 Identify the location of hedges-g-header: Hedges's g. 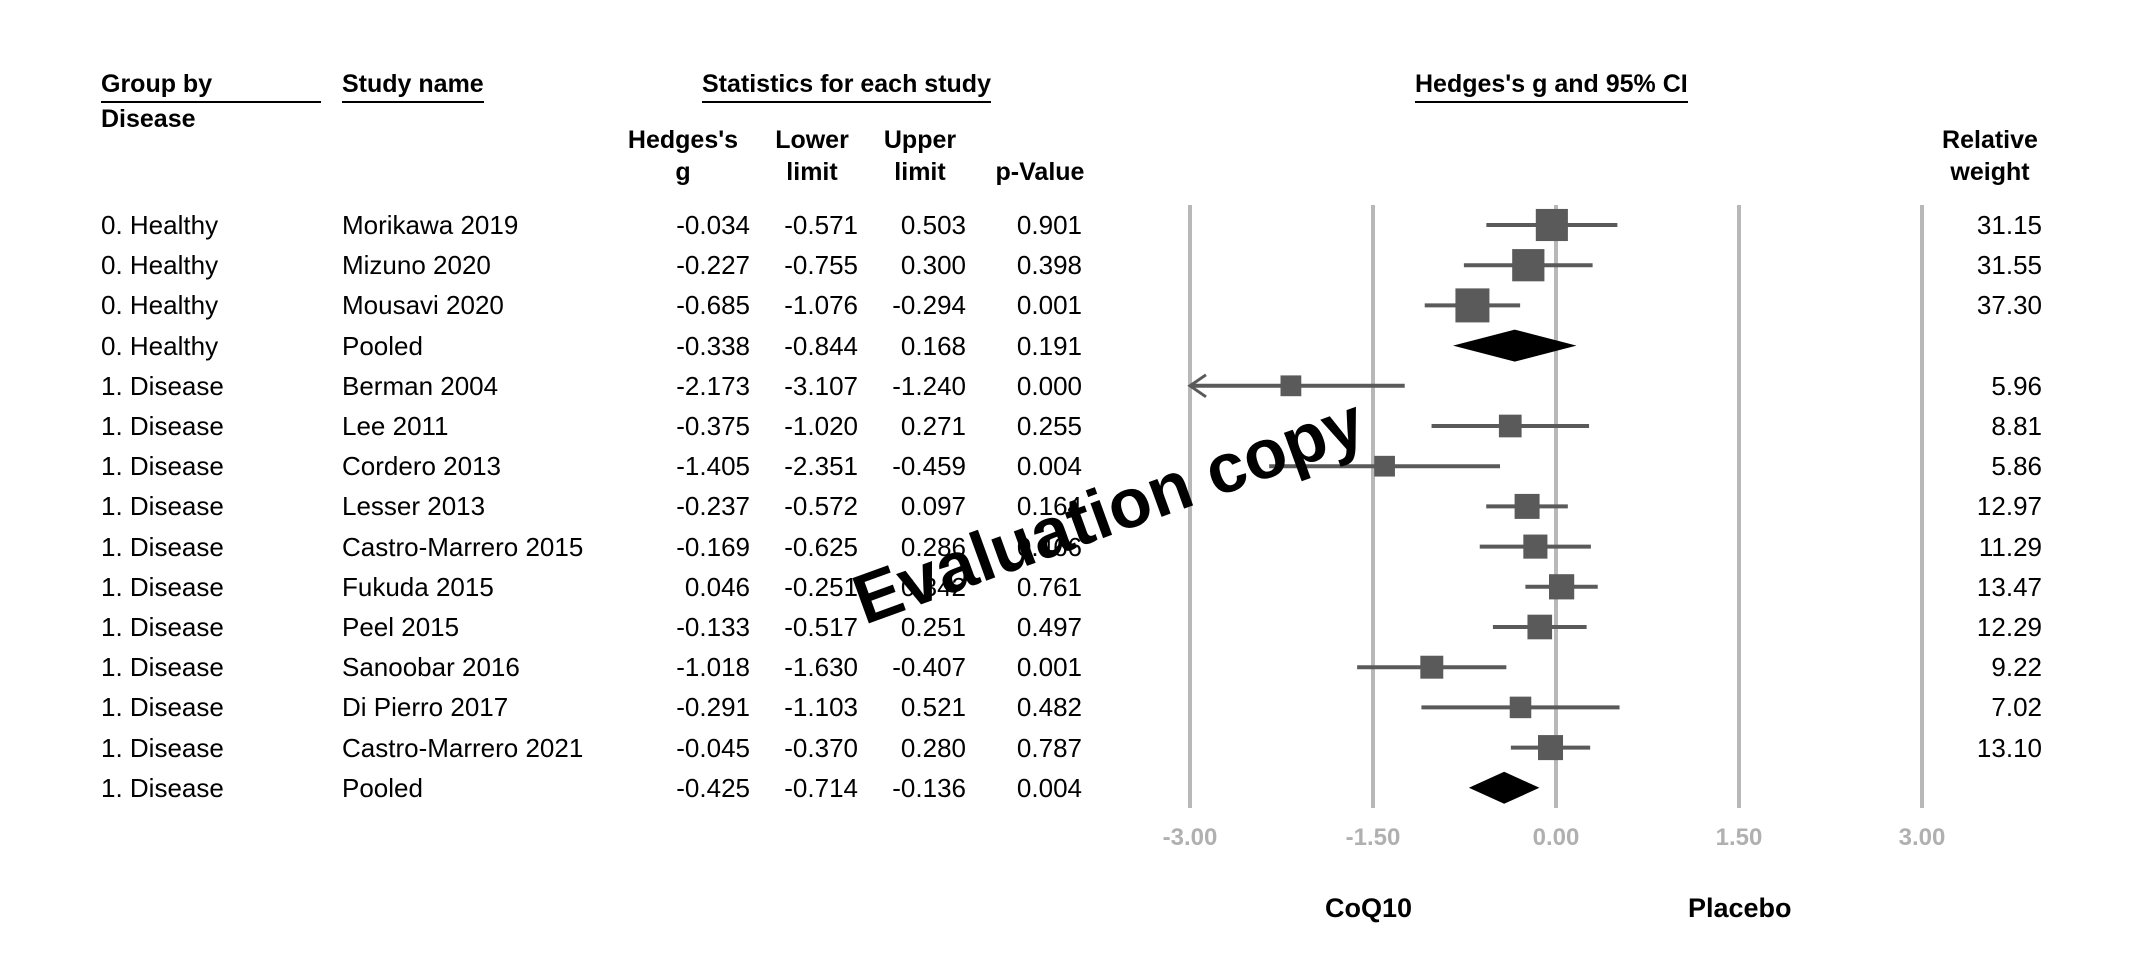
(683, 156).